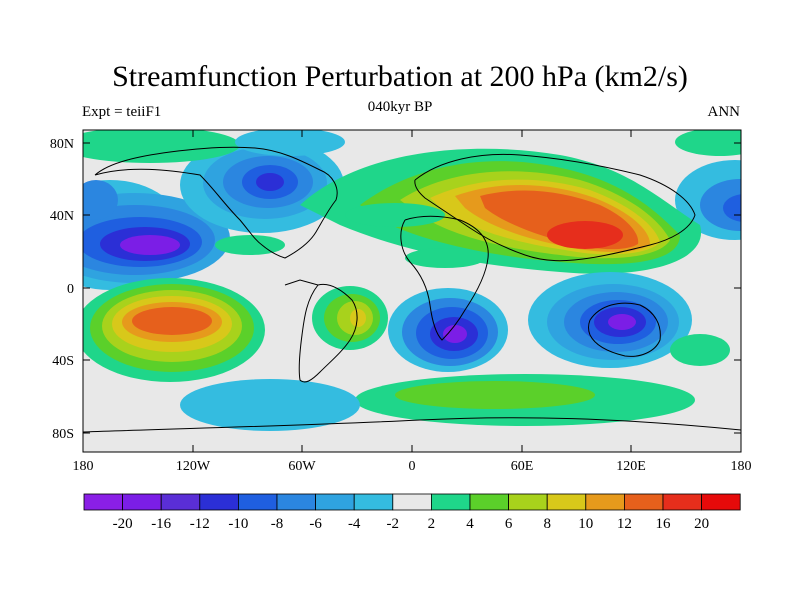 This screenshot has height=600, width=800. Describe the element at coordinates (200, 524) in the screenshot. I see `colorbar-label: -12` at that location.